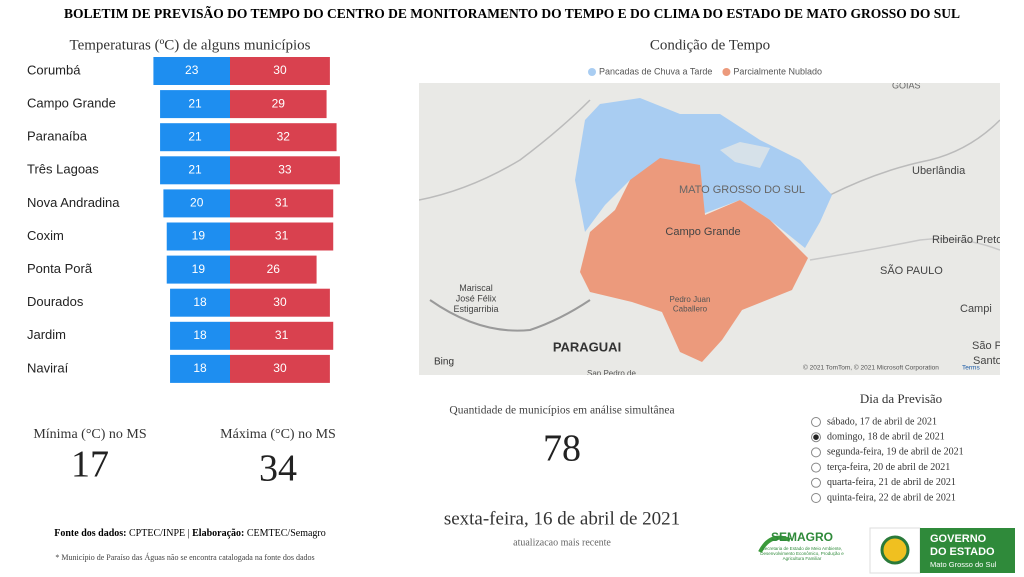 The height and width of the screenshot is (577, 1024). I want to click on place-label: Pedro Juan Caballero, so click(690, 304).